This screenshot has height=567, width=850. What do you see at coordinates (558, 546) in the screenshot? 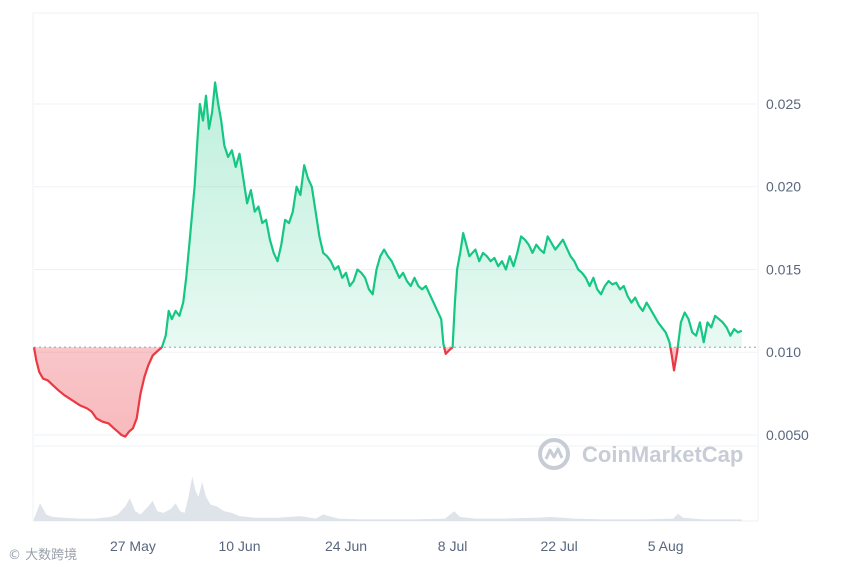
I see `x-tick-label: 22 Jul` at bounding box center [558, 546].